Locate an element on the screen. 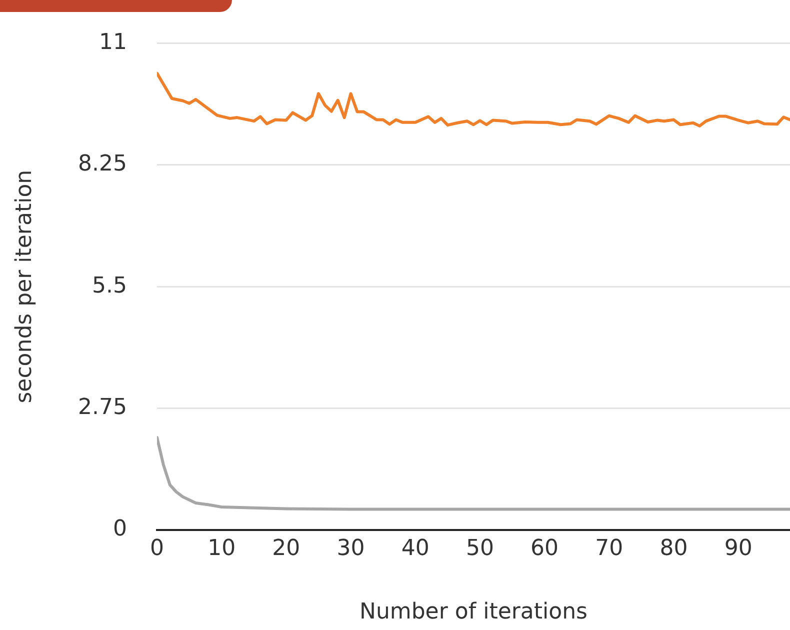  x-tick-label: 30 is located at coordinates (350, 548).